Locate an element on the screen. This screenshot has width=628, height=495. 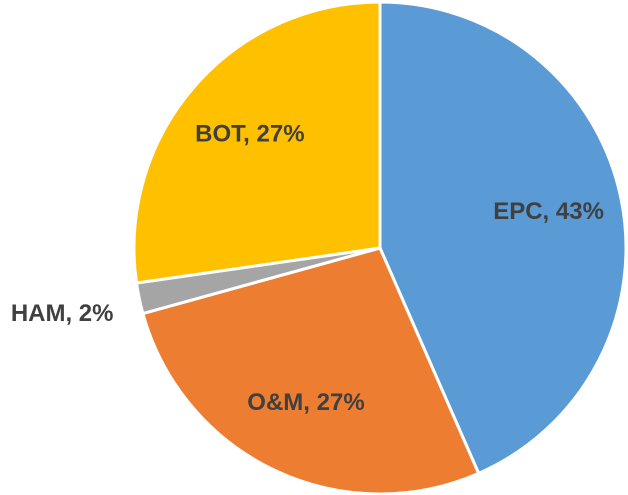
data-label: HAM, 2% is located at coordinates (62, 313).